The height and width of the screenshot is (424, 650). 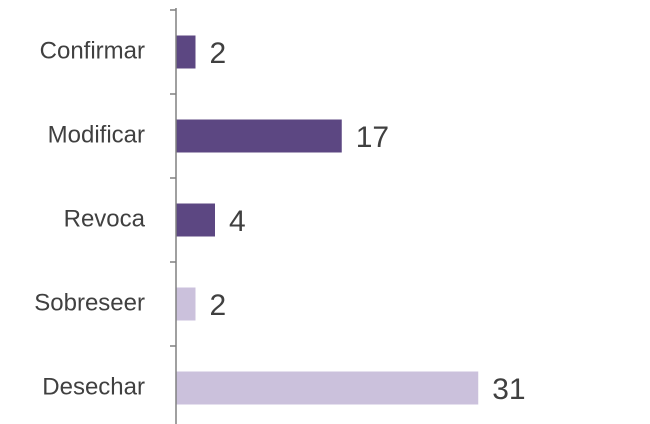 What do you see at coordinates (327, 388) in the screenshot?
I see `bar-desechar` at bounding box center [327, 388].